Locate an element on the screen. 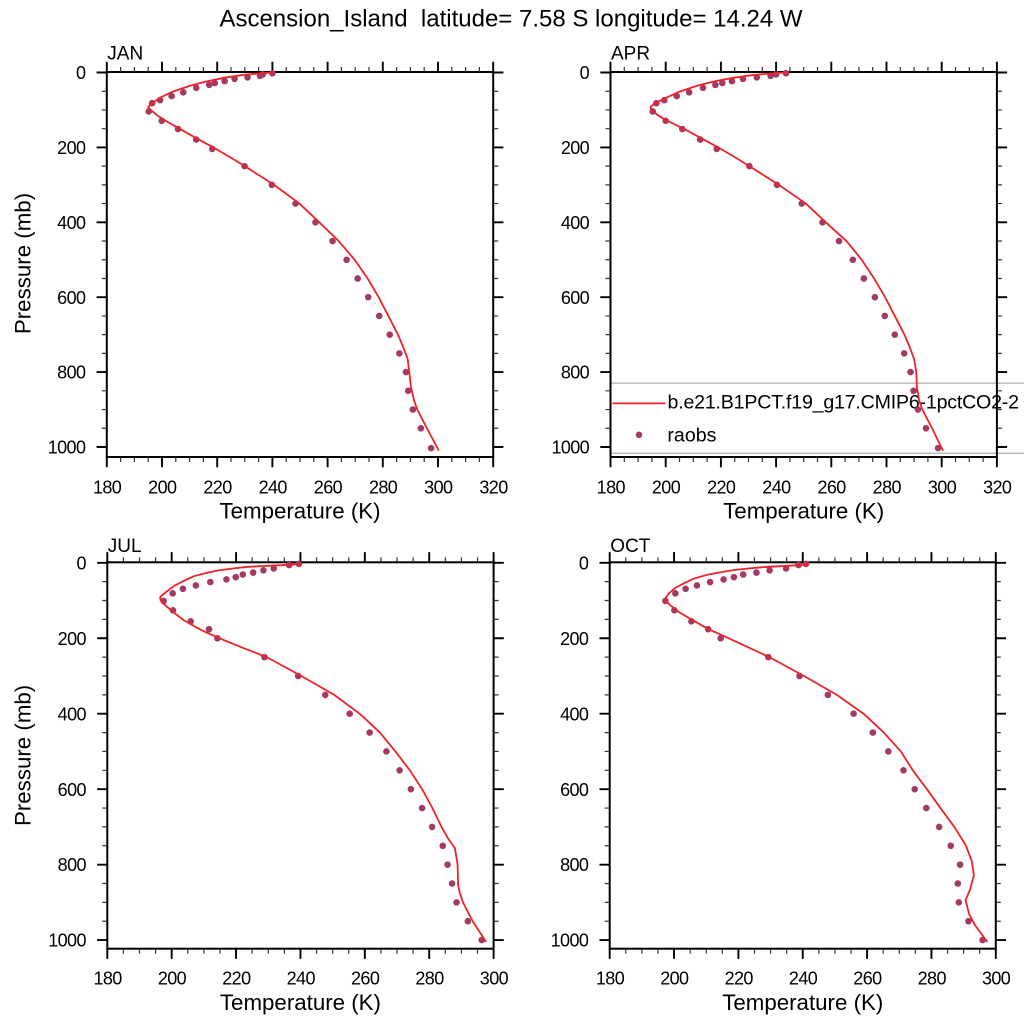  svg-text: OCT is located at coordinates (630, 546).